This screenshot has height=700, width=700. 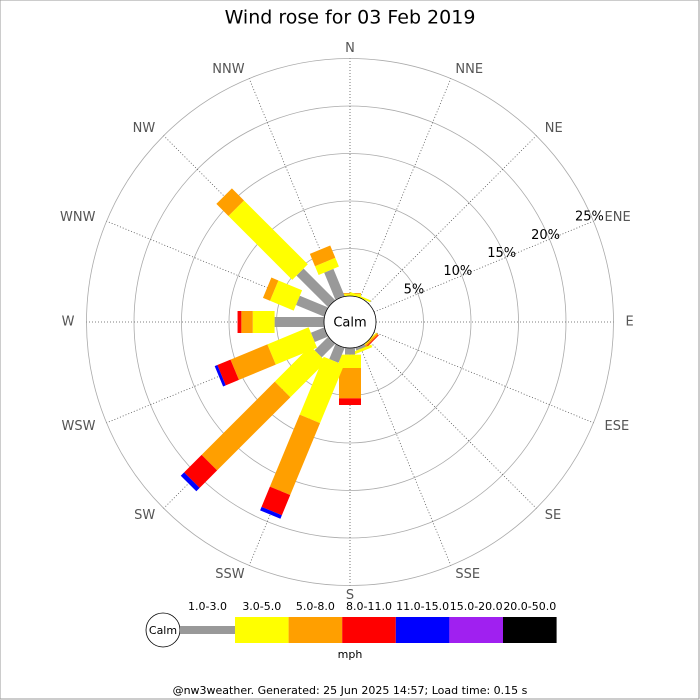 What do you see at coordinates (554, 128) in the screenshot?
I see `direction-label: NE` at bounding box center [554, 128].